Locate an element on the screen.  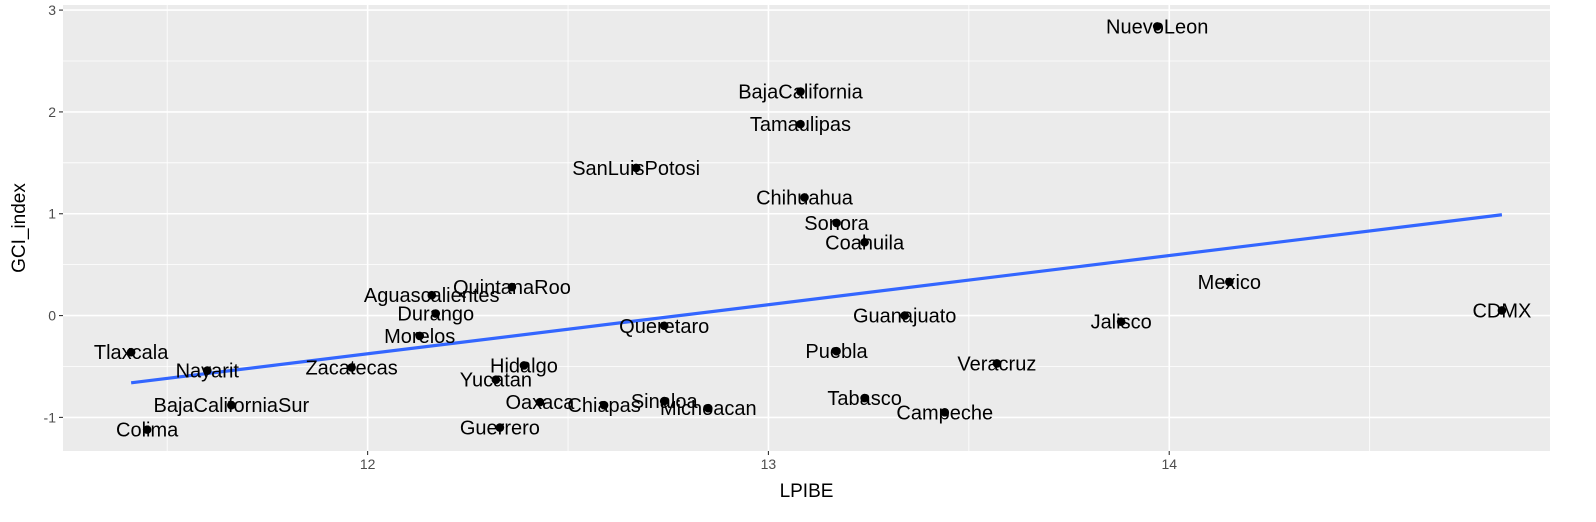
point-label: Oaxaca is located at coordinates (540, 403).